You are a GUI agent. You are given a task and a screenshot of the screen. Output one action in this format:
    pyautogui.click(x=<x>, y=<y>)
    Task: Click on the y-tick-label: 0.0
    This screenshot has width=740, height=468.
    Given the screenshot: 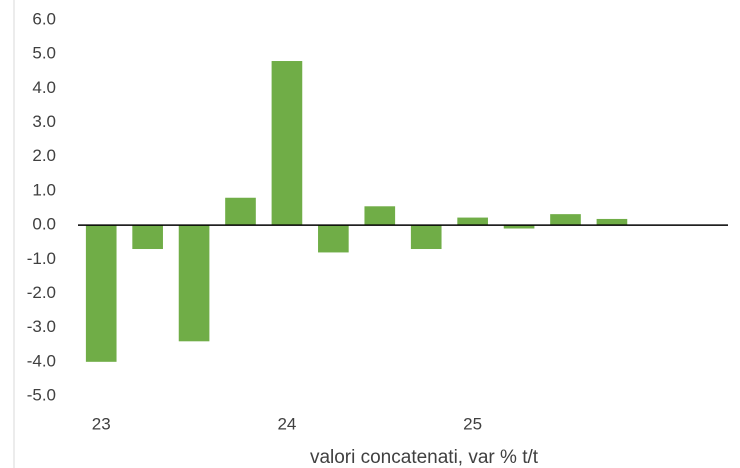 What is the action you would take?
    pyautogui.click(x=44, y=224)
    